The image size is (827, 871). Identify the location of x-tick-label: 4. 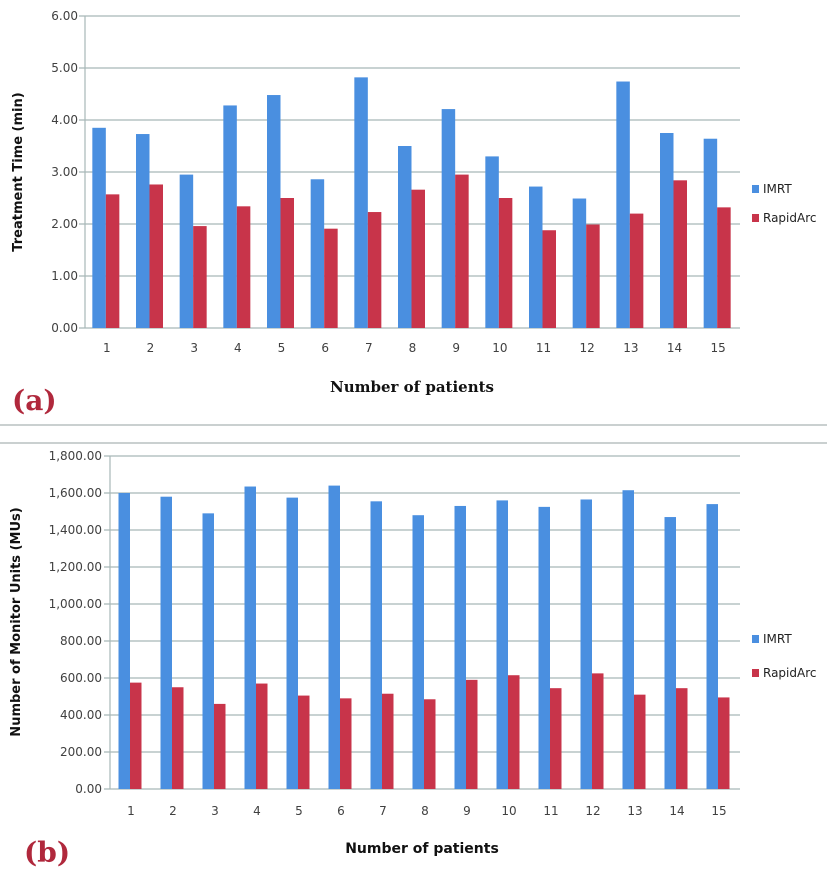
(238, 348).